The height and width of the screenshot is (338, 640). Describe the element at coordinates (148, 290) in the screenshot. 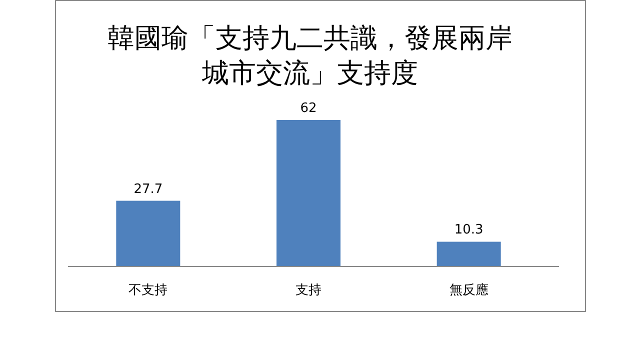

I see `x-tick-label: 不支持` at that location.